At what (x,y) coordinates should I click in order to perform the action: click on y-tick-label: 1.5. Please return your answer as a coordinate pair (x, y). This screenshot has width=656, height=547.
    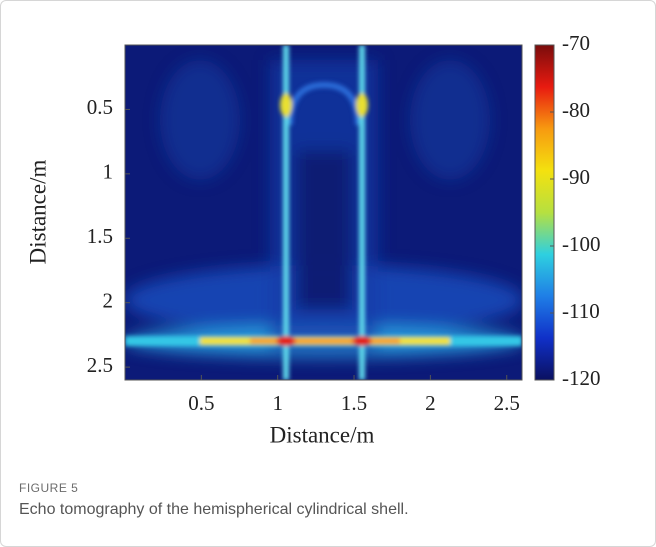
    Looking at the image, I should click on (100, 236).